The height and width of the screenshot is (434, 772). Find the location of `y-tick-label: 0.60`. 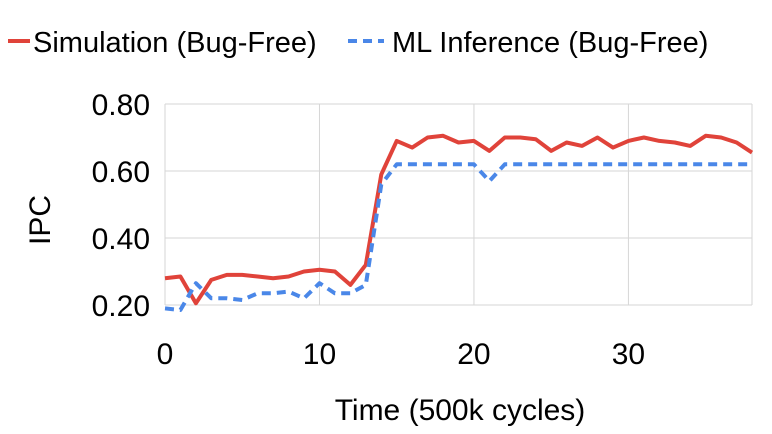

y-tick-label: 0.60 is located at coordinates (121, 172).